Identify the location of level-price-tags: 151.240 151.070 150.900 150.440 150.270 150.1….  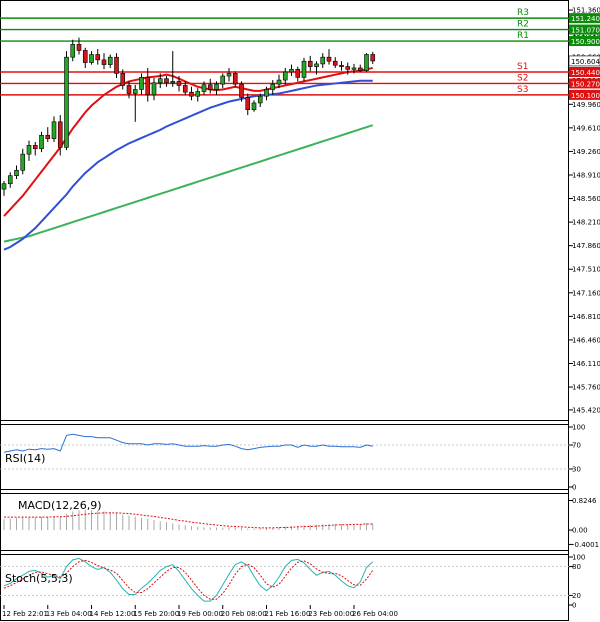
(584, 56).